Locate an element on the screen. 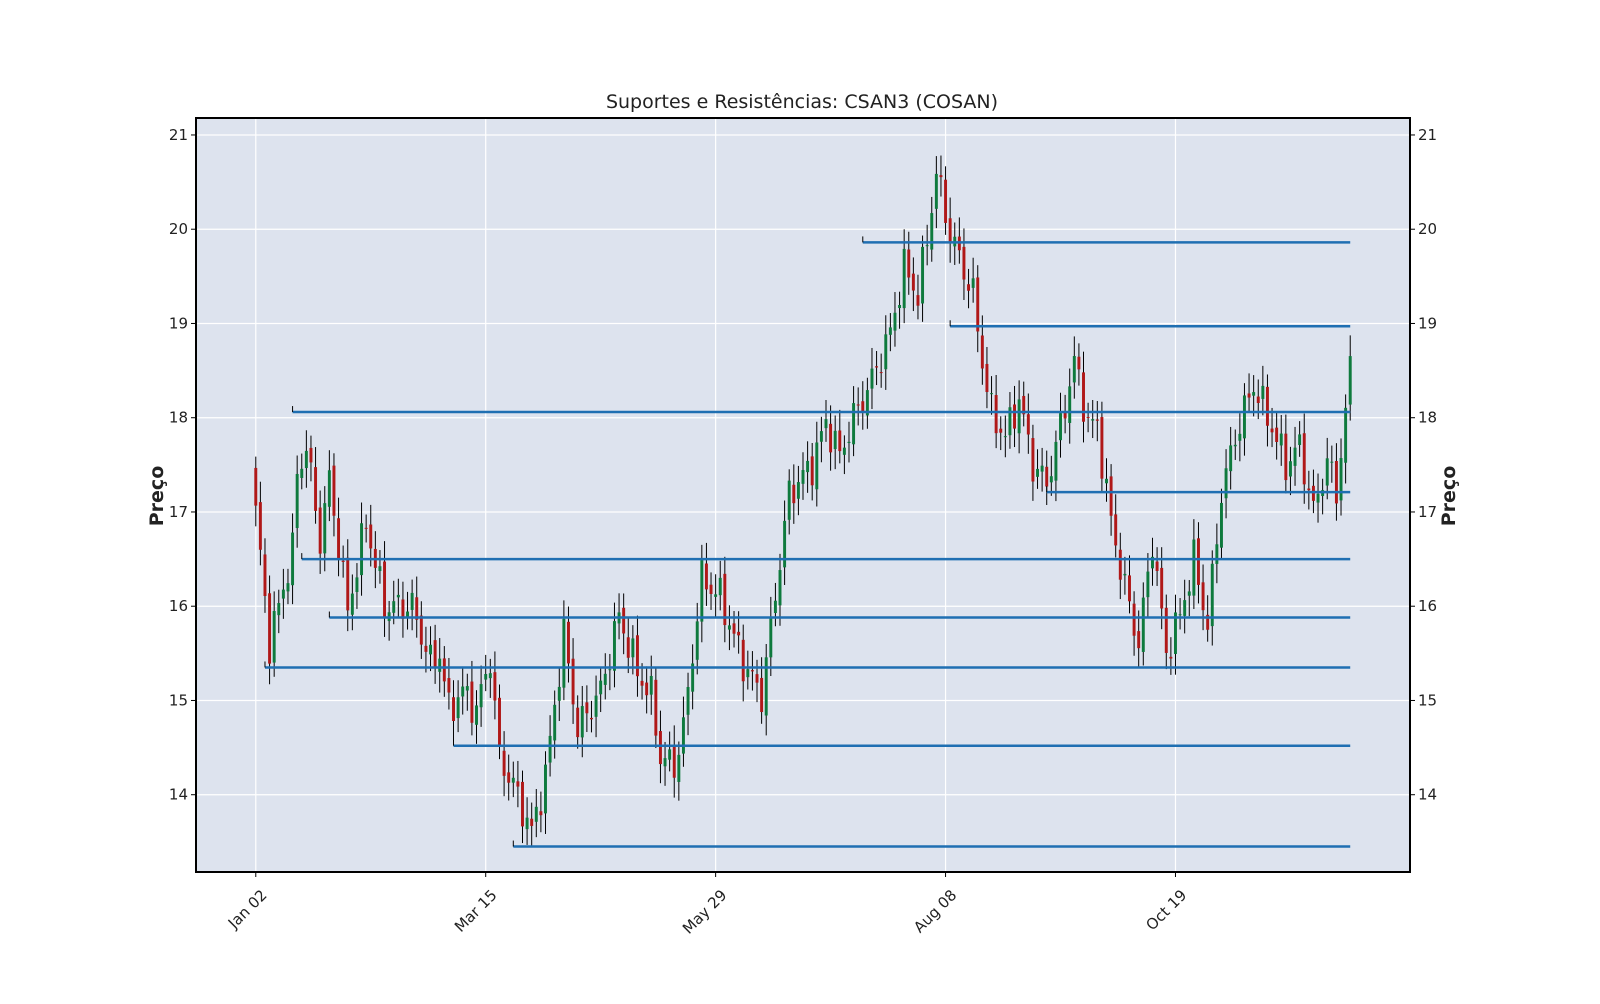  x-tick-labels: Jan 02 Mar 15 May 29 Aug 08 Oct 19 is located at coordinates (707, 905).